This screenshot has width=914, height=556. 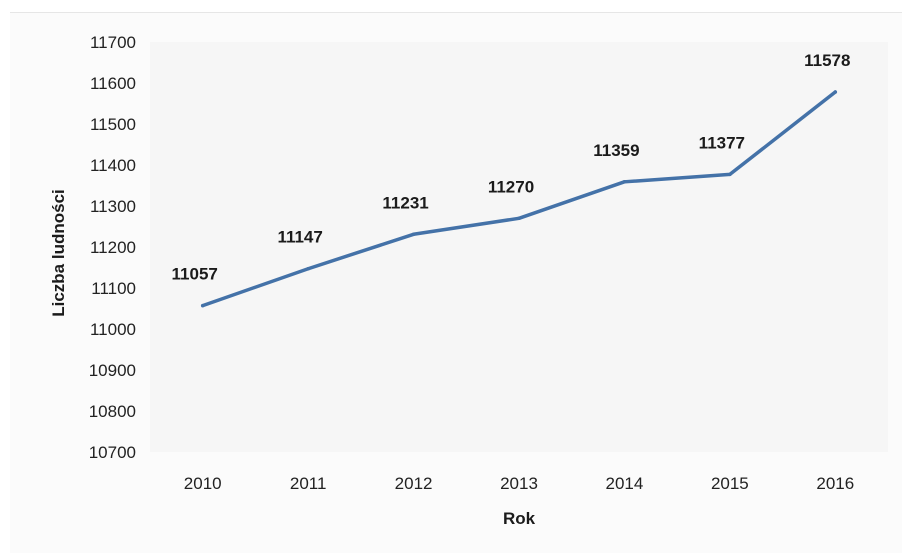 What do you see at coordinates (112, 370) in the screenshot?
I see `y-tick-label: 10900` at bounding box center [112, 370].